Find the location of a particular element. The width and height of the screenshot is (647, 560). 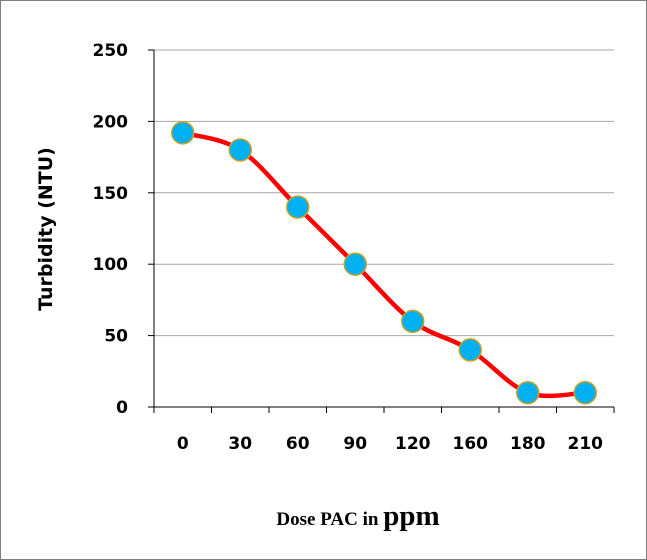

x-ticks: 0 30 60 90 120 160 180 210 is located at coordinates (384, 430).